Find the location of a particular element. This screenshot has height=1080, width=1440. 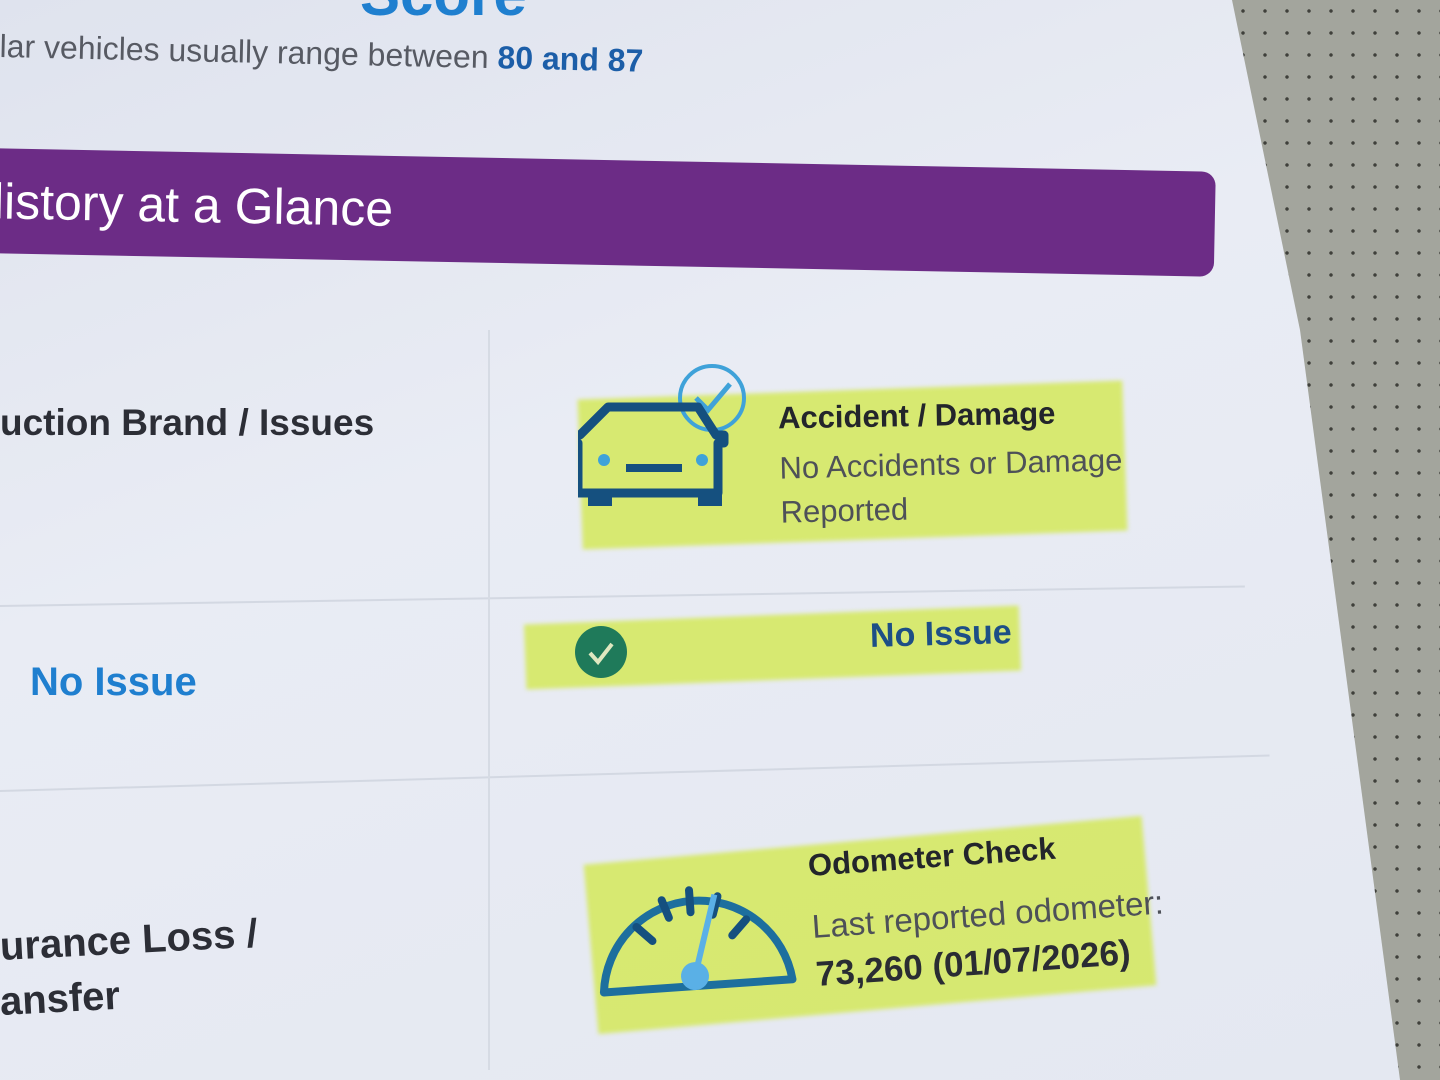

row-label-insurance: urance Loss / is located at coordinates (129, 940).